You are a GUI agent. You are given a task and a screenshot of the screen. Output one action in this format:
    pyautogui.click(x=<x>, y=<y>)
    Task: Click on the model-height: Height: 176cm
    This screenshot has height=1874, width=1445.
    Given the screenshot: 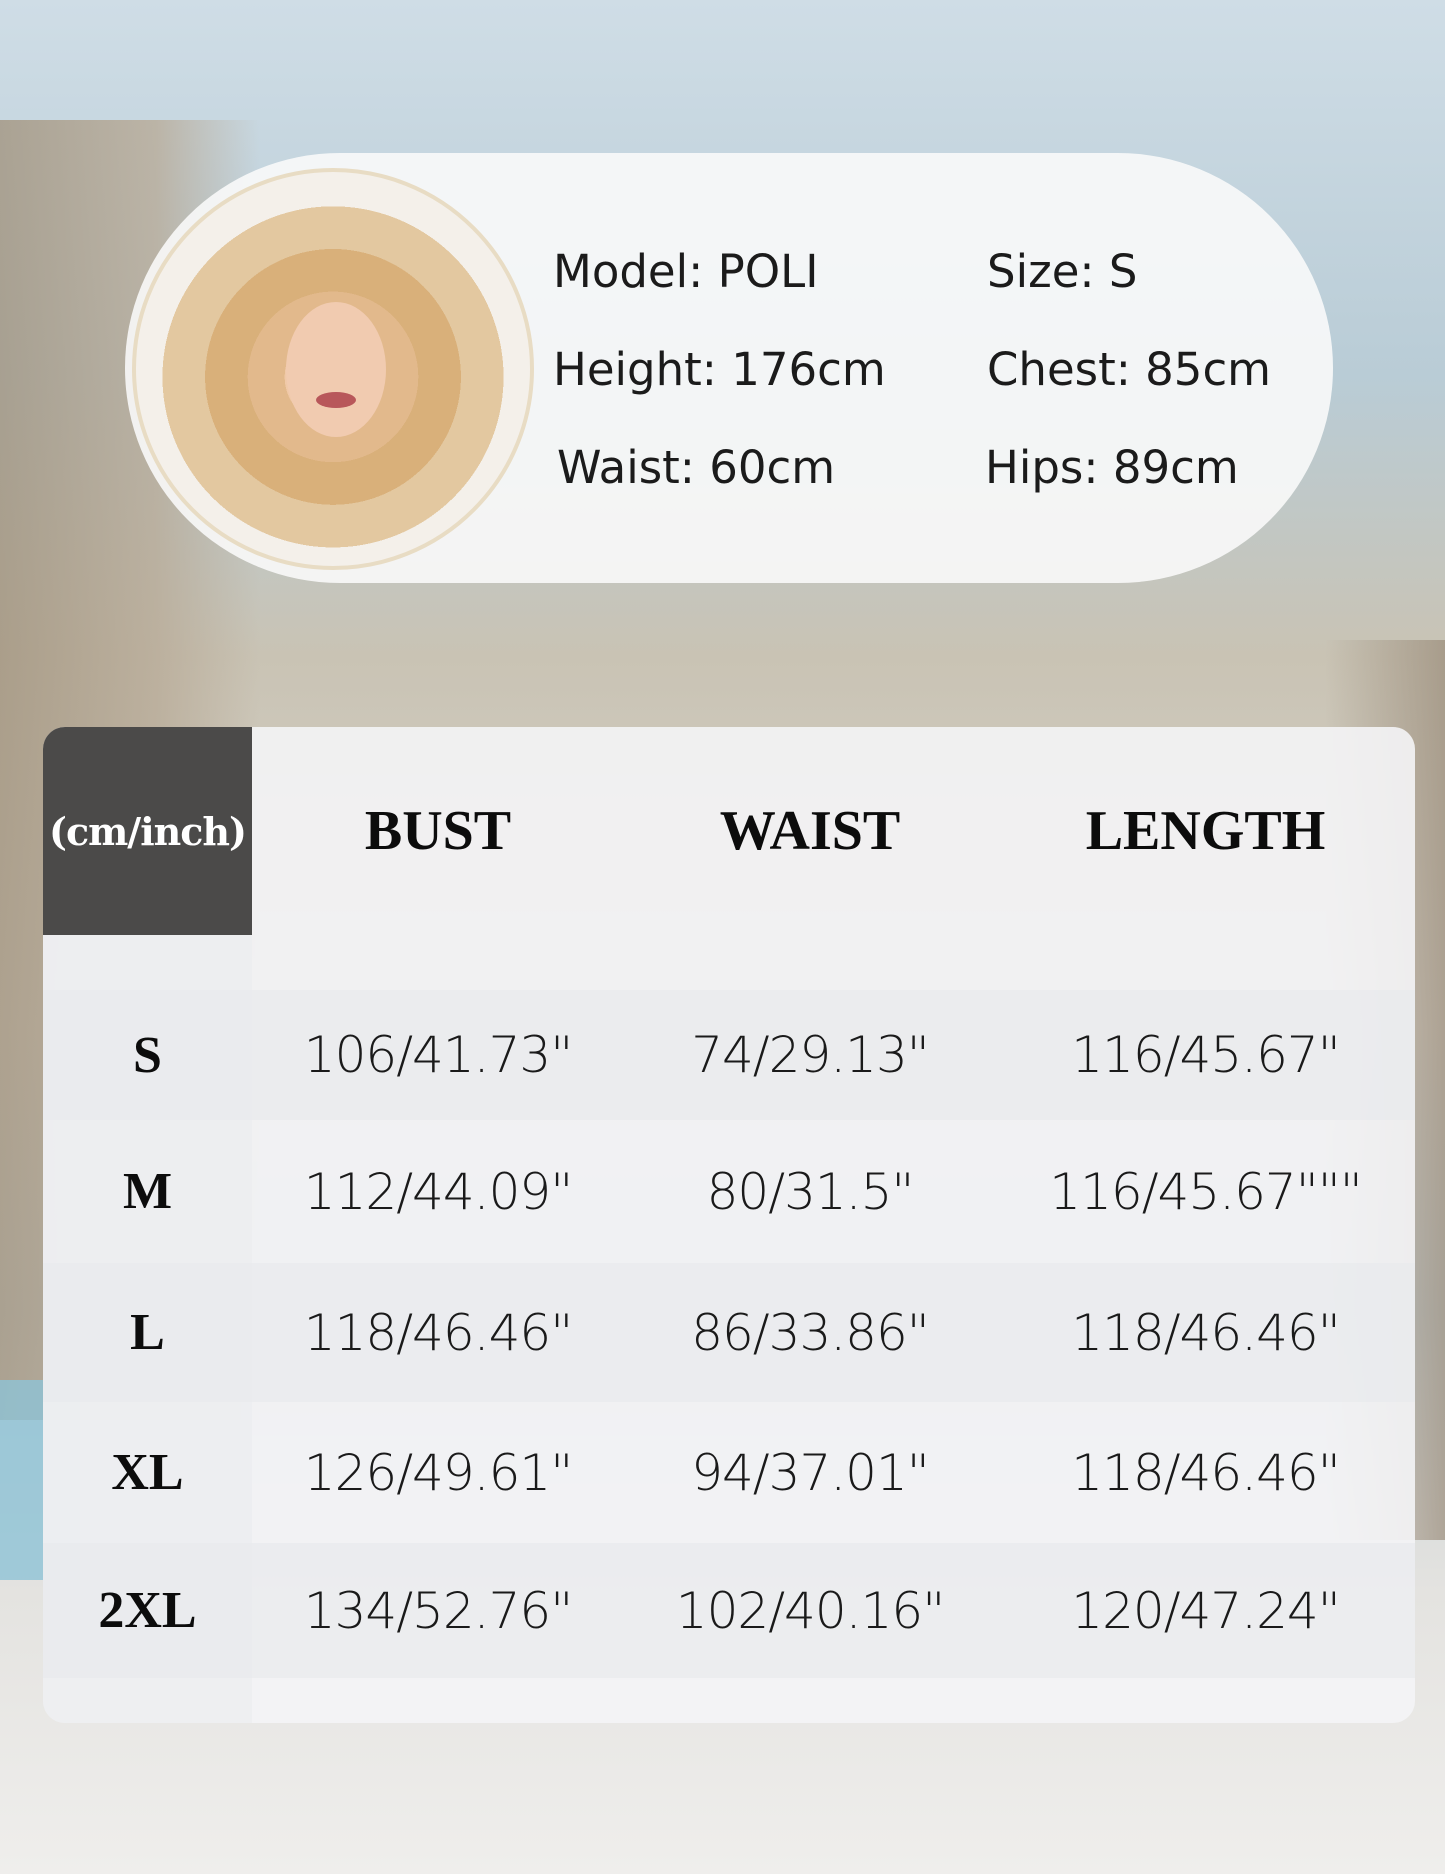 What is the action you would take?
    pyautogui.click(x=719, y=369)
    